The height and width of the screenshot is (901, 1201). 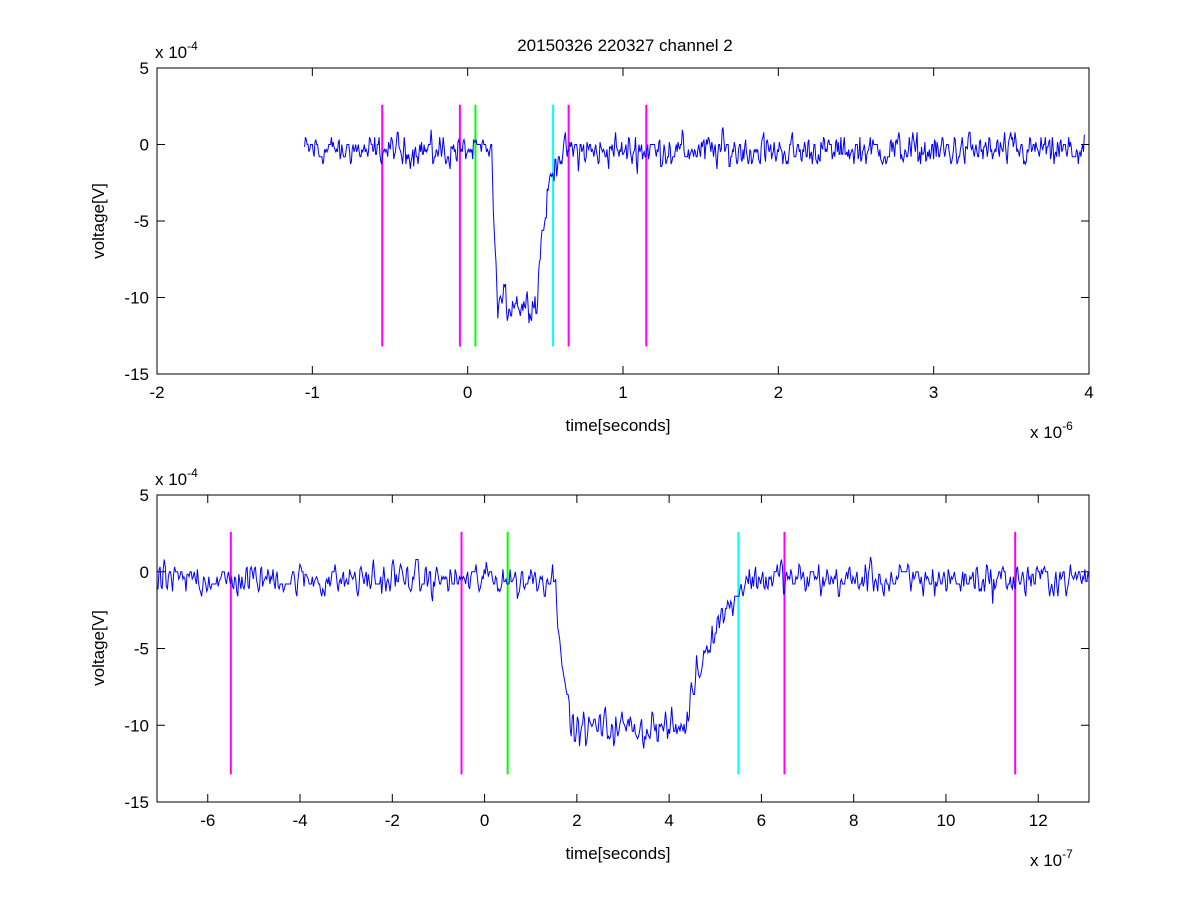 I want to click on x-exponent-label: x 10-6, so click(x=1051, y=430).